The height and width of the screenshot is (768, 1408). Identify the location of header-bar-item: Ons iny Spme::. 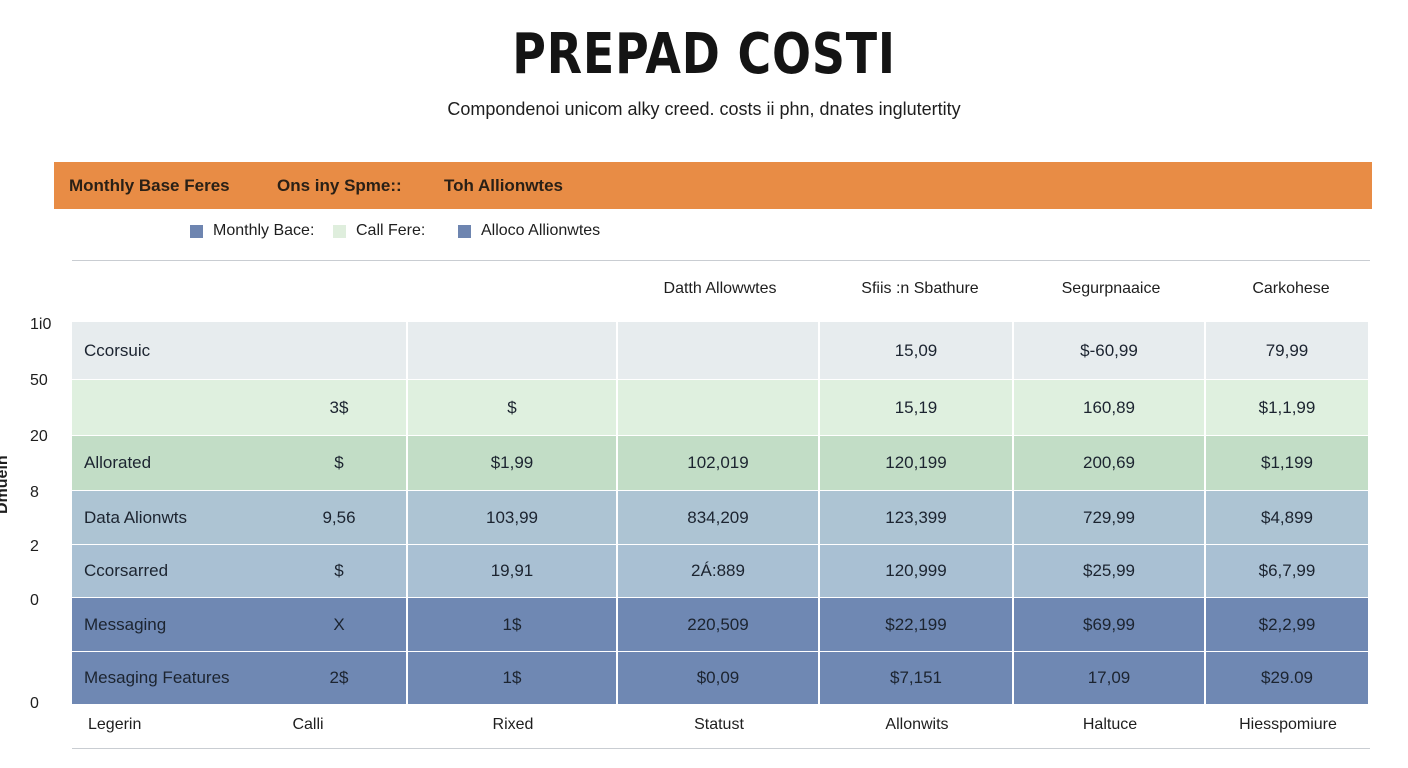
(339, 185).